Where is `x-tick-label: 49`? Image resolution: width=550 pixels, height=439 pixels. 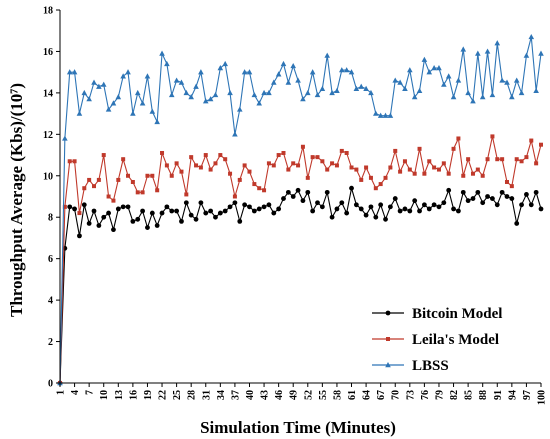
x-tick-label: 49 is located at coordinates (294, 395).